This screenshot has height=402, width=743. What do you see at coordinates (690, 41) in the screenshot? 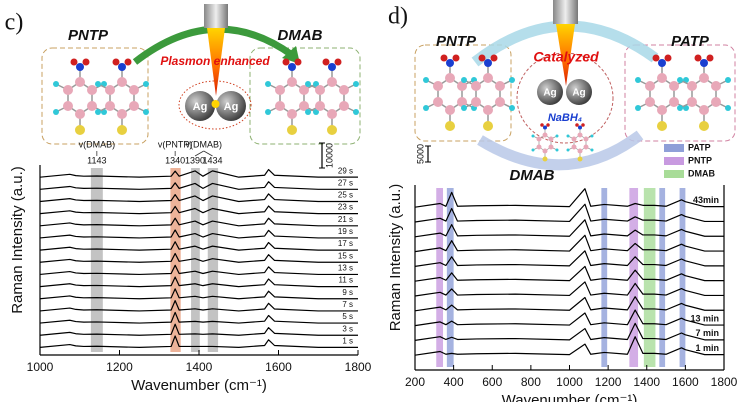
I see `molecule-label: PATP` at bounding box center [690, 41].